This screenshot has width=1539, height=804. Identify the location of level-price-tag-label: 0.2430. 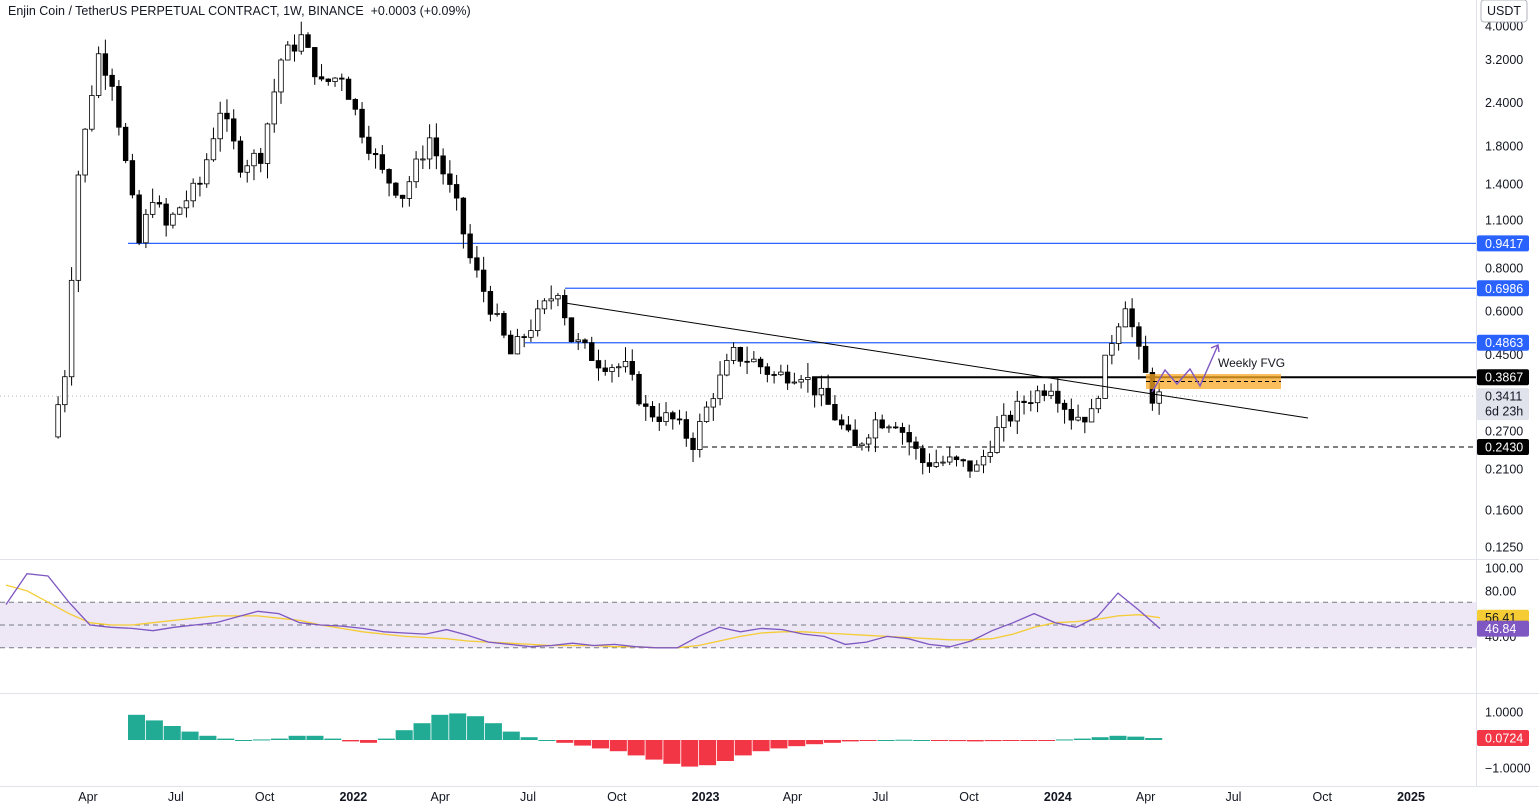
(1504, 448).